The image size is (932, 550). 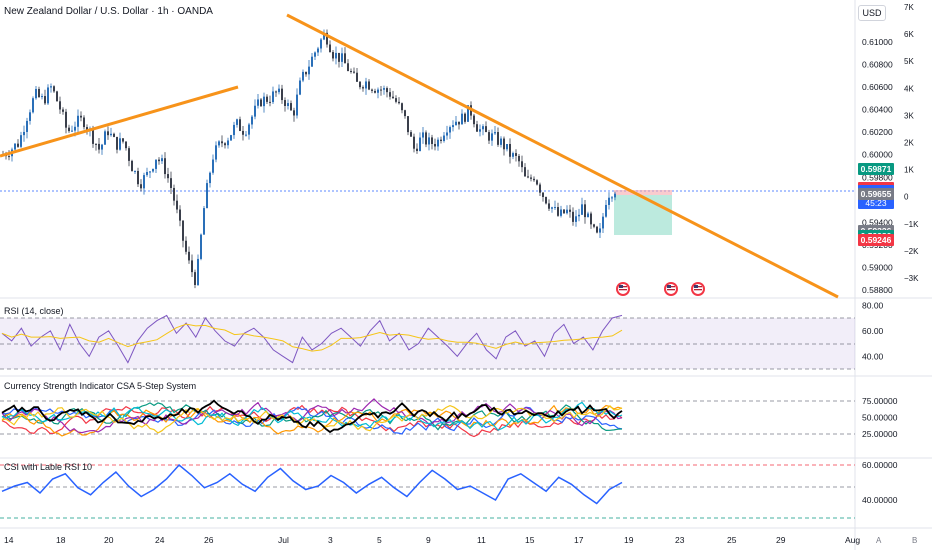 What do you see at coordinates (880, 434) in the screenshot?
I see `csa-tick-label: 25.00000` at bounding box center [880, 434].